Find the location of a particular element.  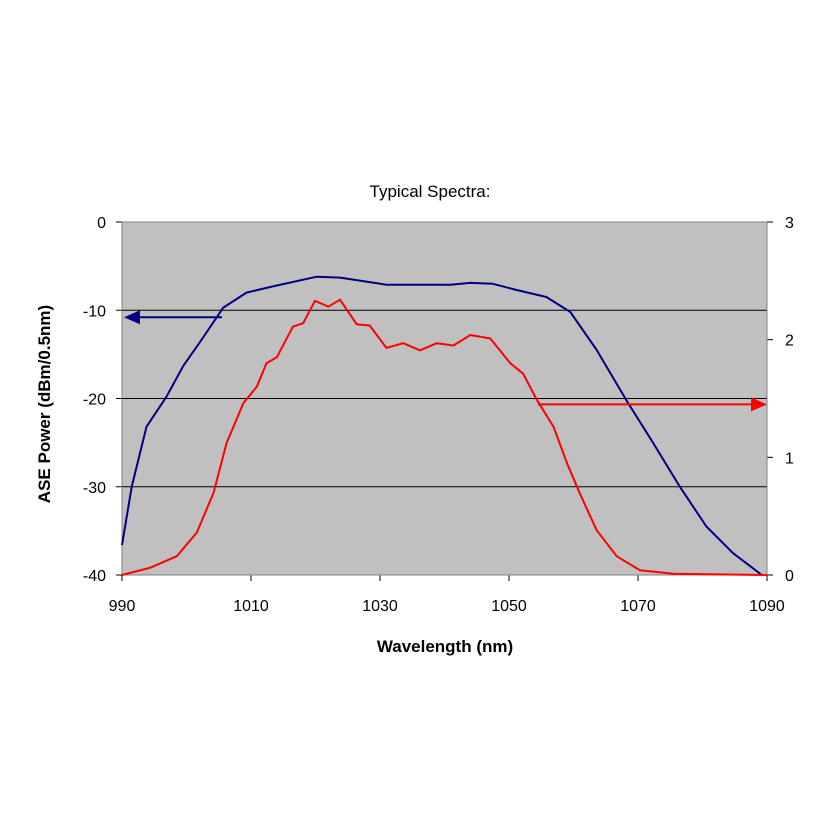

y-tick-label: -10 is located at coordinates (94, 311).